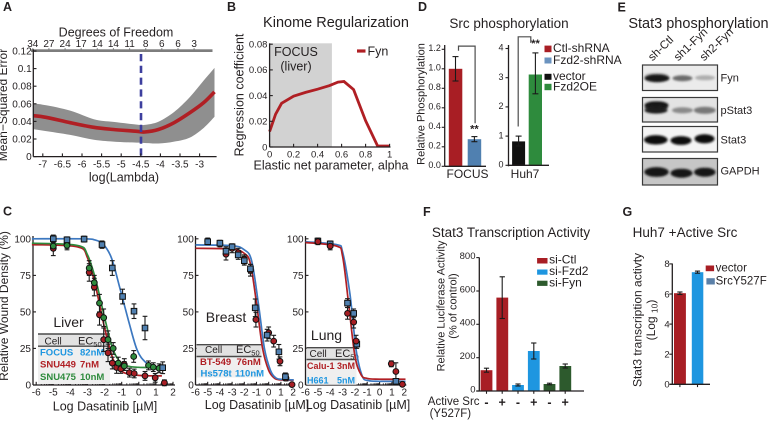  I want to click on svg-text: Fzd2OE, so click(575, 87).